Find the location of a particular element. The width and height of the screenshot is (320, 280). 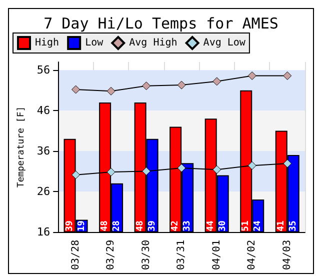

y-tick-label: 46 is located at coordinates (43, 111).